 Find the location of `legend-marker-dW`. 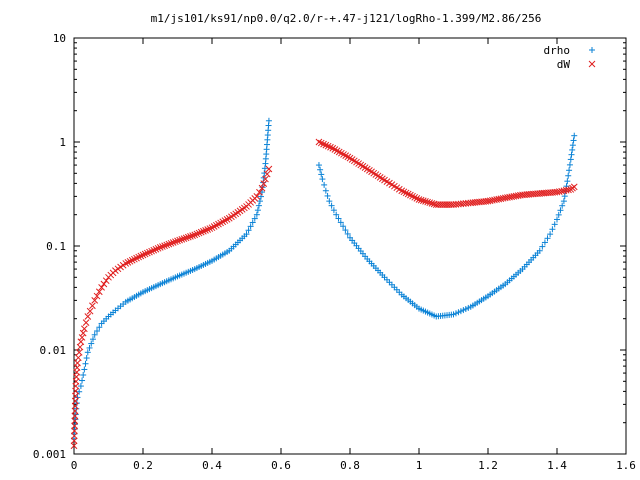

legend-marker-dW is located at coordinates (592, 64).